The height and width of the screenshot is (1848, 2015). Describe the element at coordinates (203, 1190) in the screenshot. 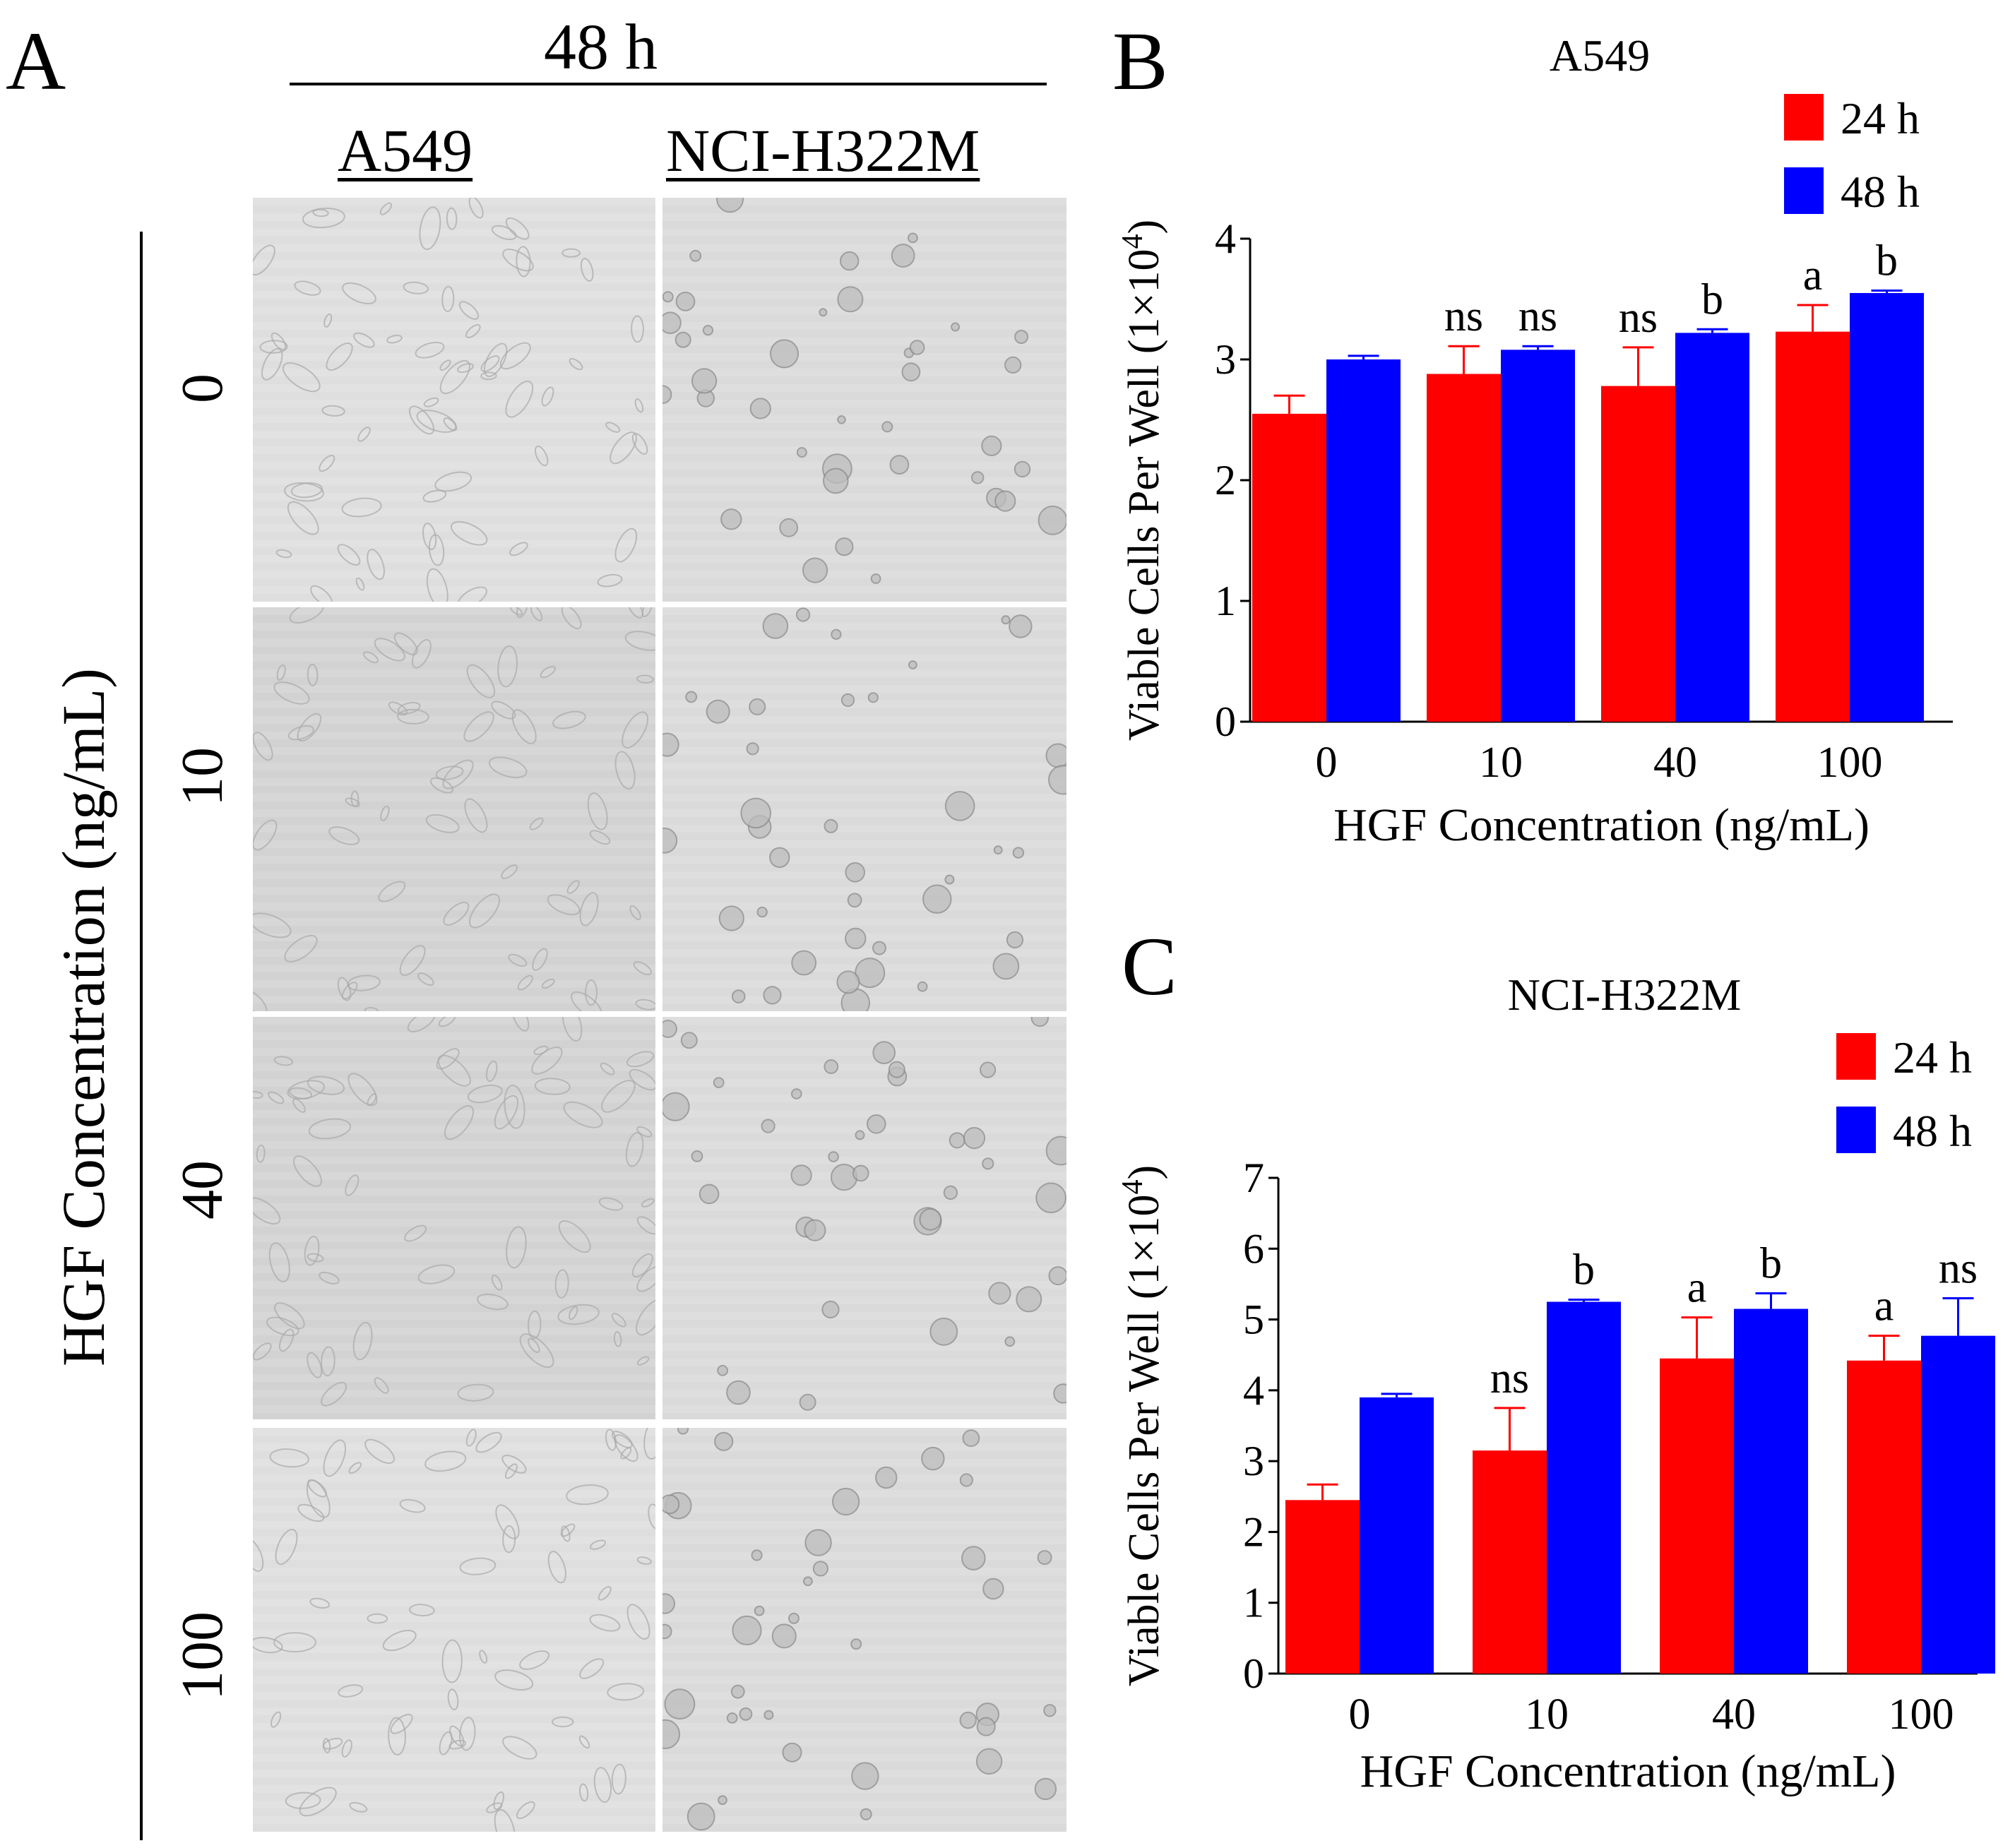

I see `row-label-40: 40` at that location.